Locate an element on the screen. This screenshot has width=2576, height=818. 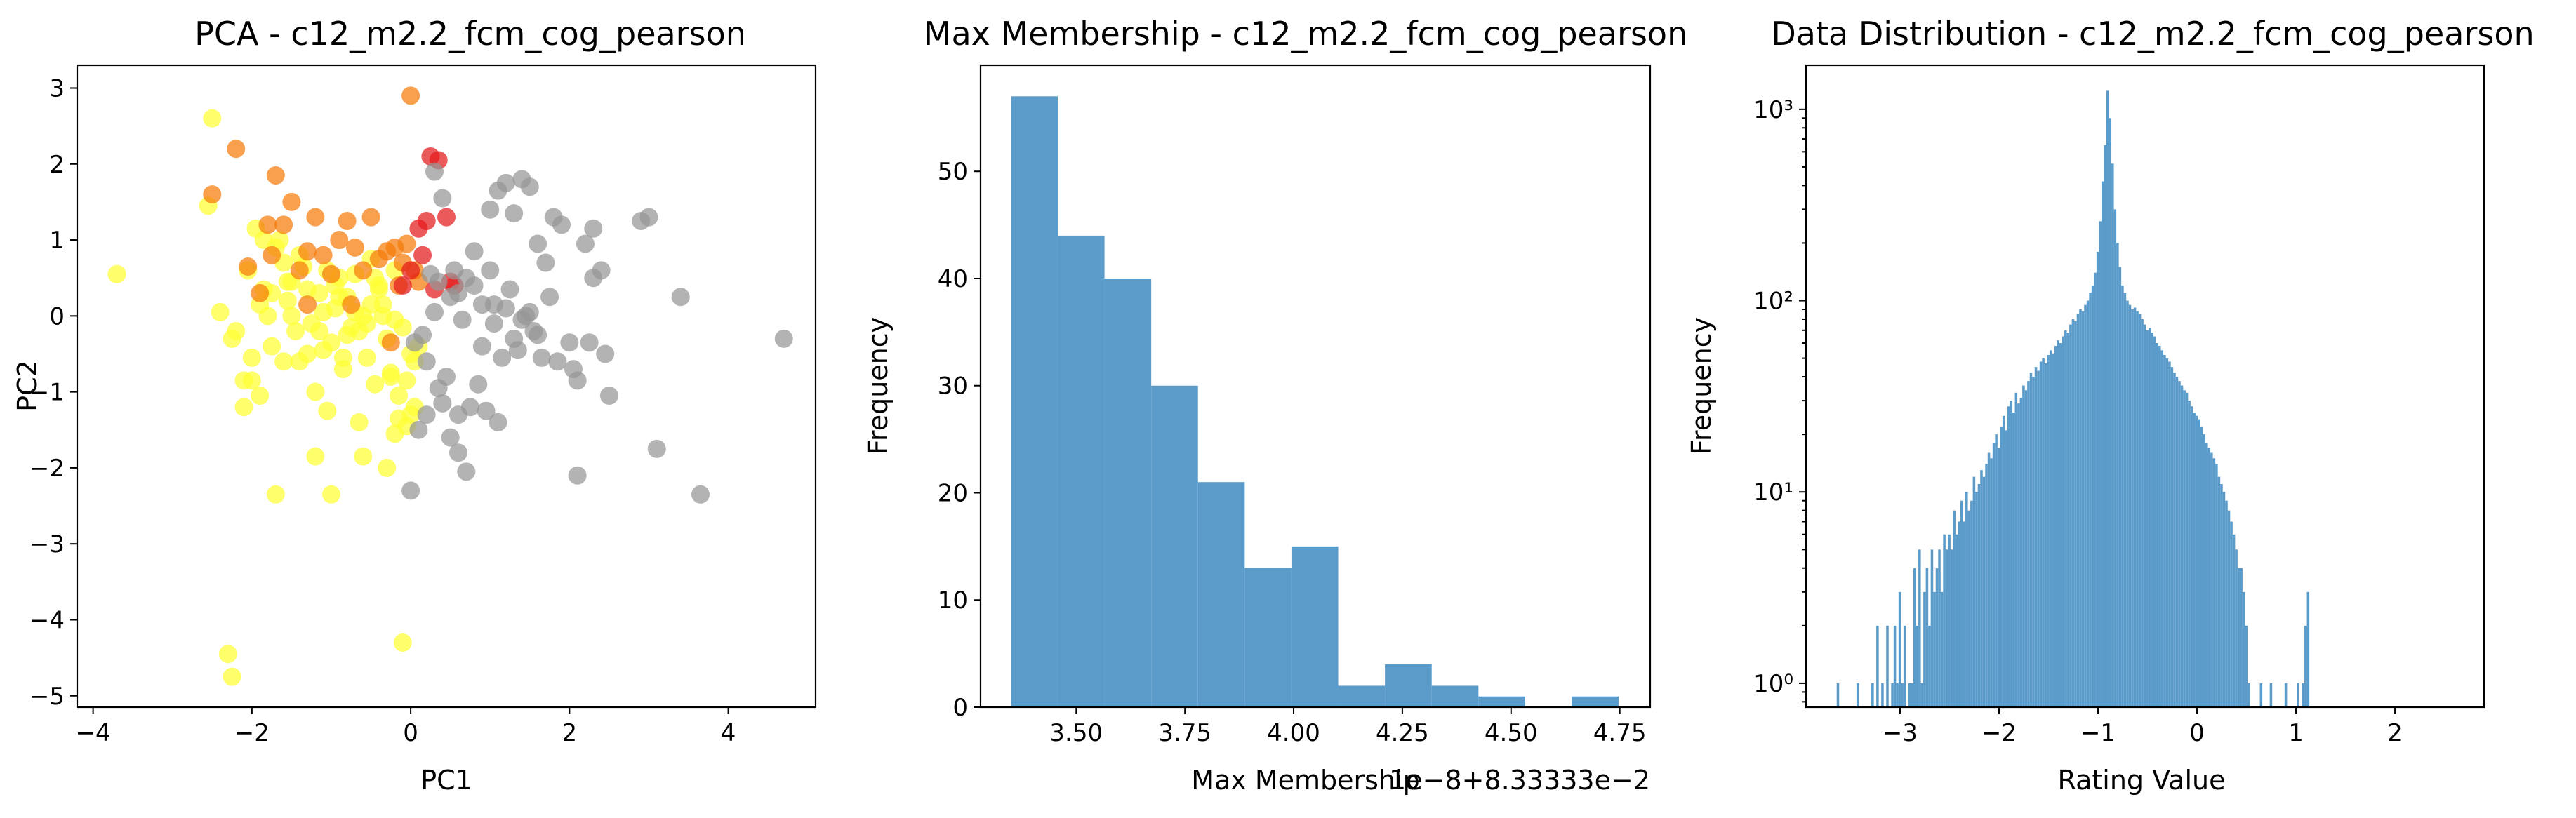
membership-offset-text: 1e−8+8.33333e−2 is located at coordinates (1520, 780).